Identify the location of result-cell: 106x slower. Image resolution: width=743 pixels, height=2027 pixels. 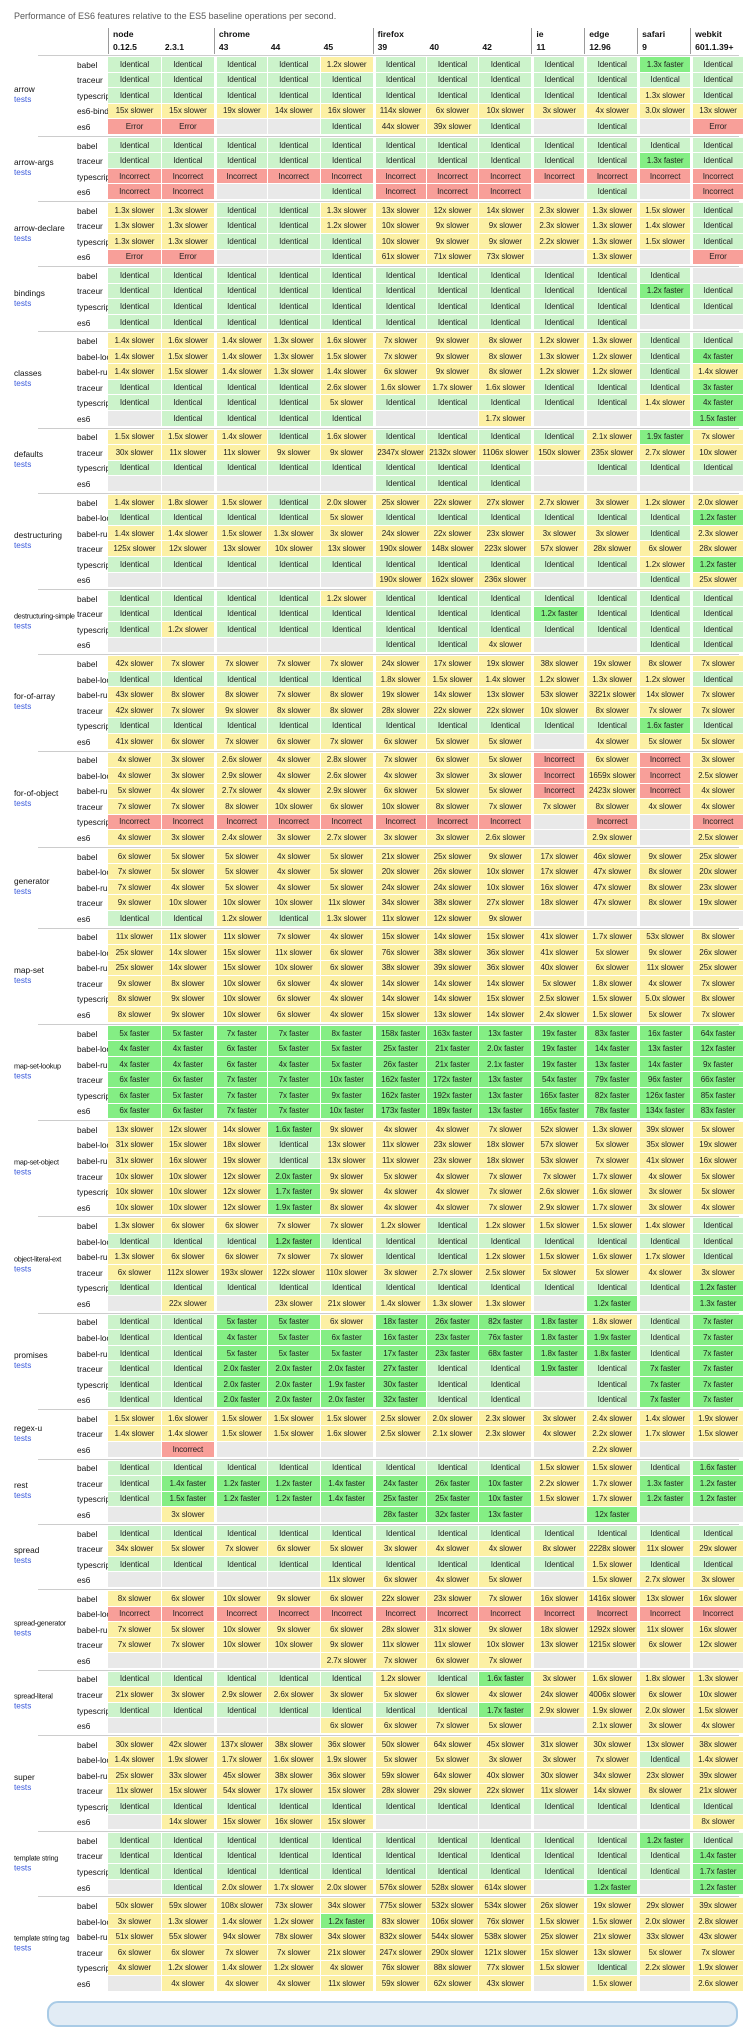
(452, 1921).